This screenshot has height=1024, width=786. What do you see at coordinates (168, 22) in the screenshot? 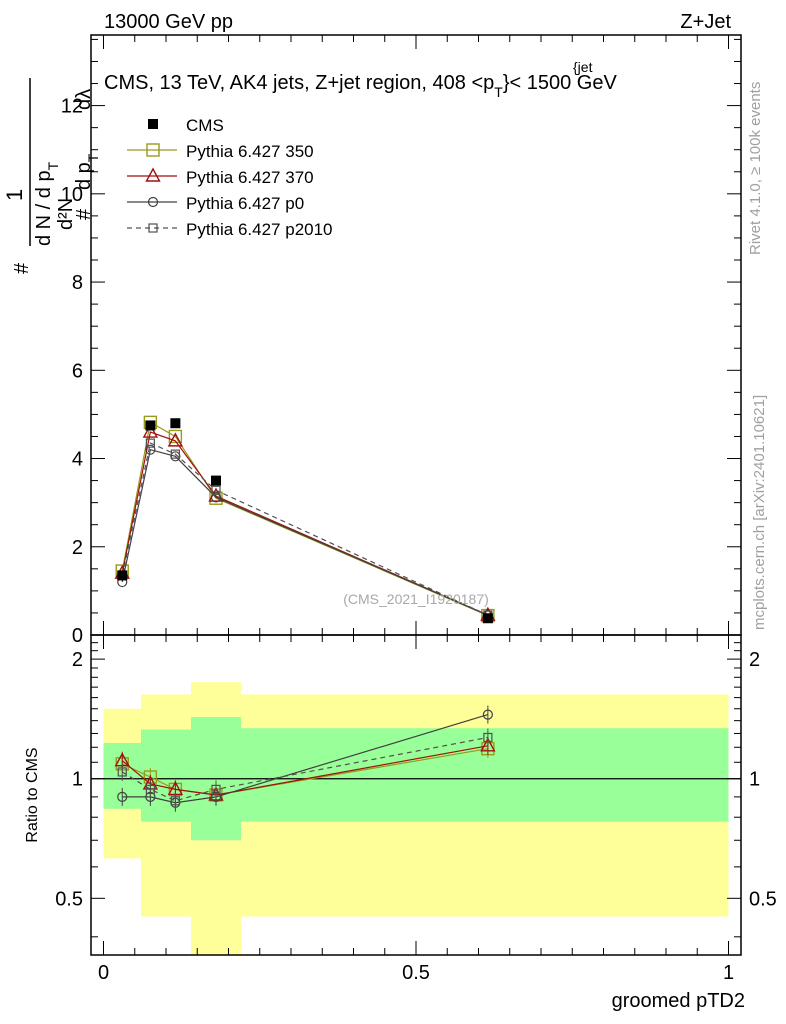
I see `energy-label: 13000 GeV pp` at bounding box center [168, 22].